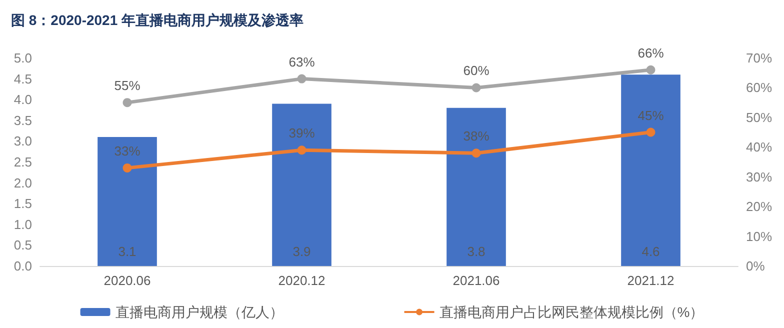  I want to click on y-tick-label: 0.5, so click(23, 245).